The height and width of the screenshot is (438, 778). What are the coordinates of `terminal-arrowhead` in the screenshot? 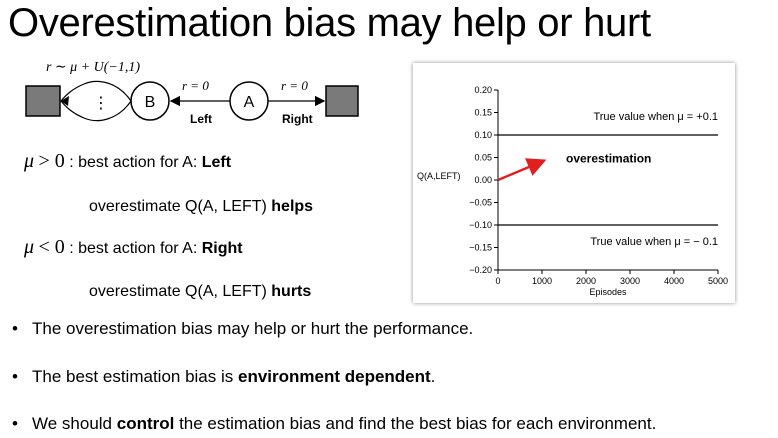 It's located at (65, 101).